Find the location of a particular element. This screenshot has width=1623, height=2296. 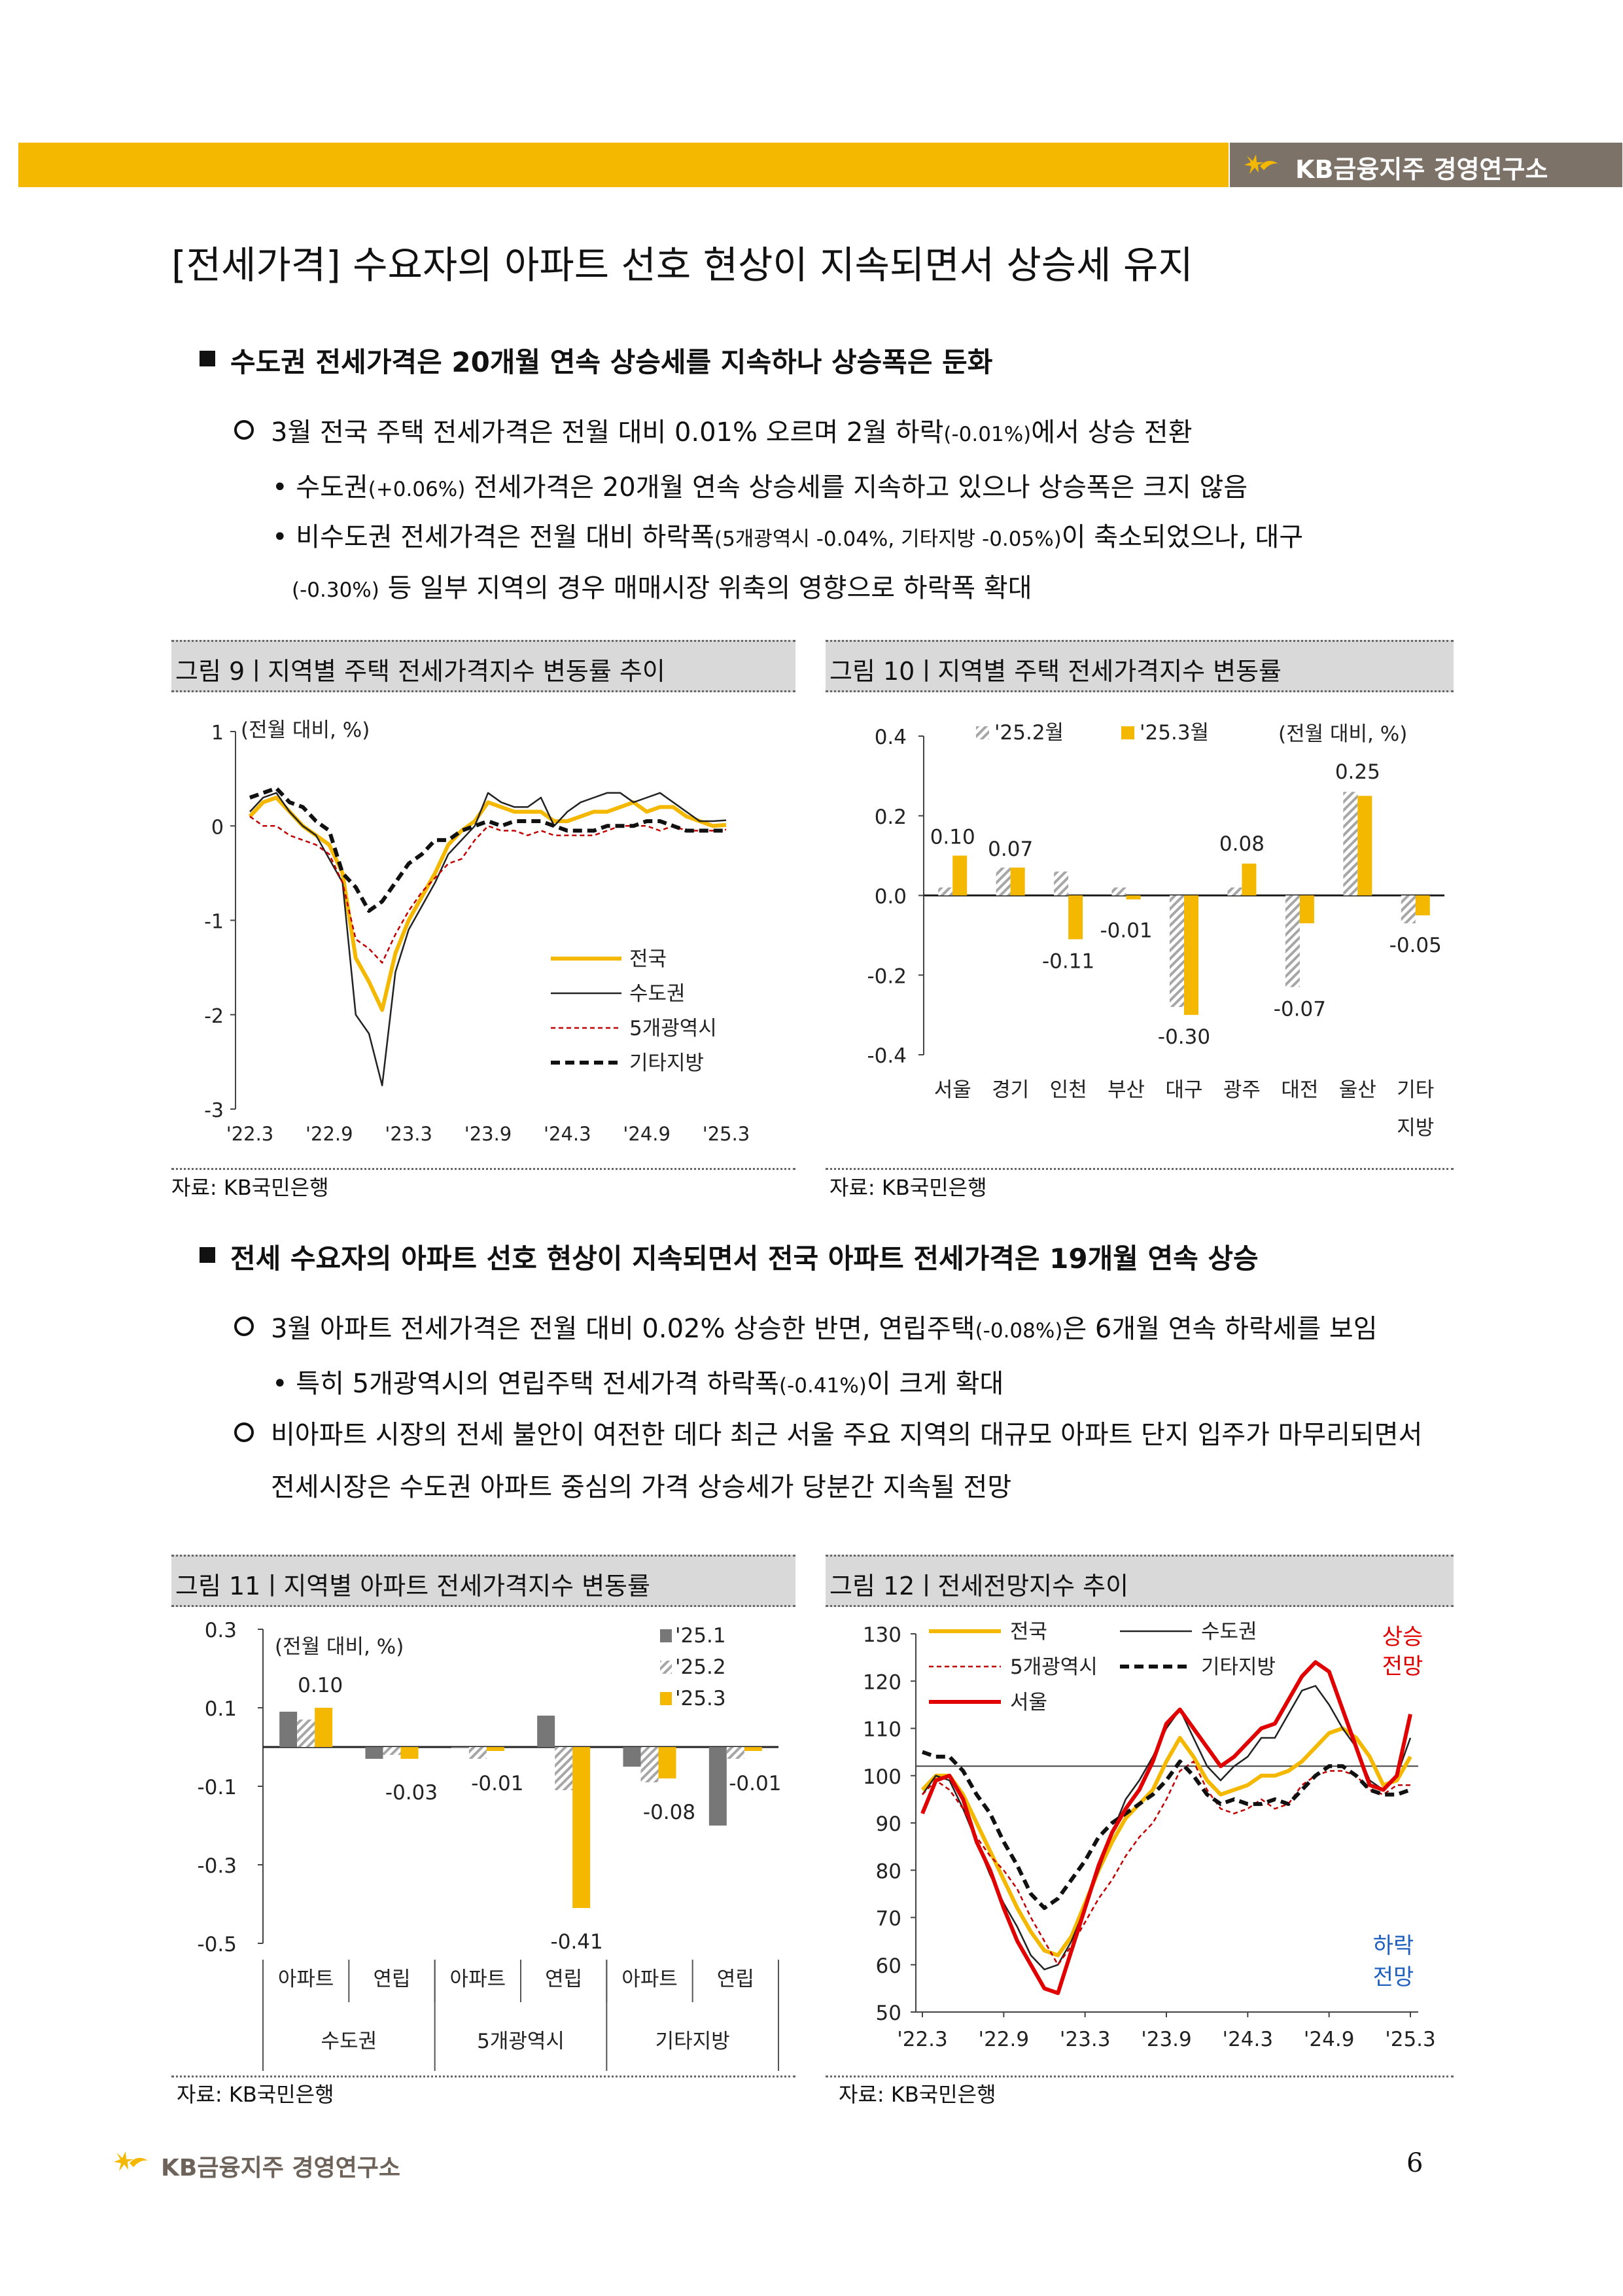

data-label: -0.01 is located at coordinates (1126, 931).